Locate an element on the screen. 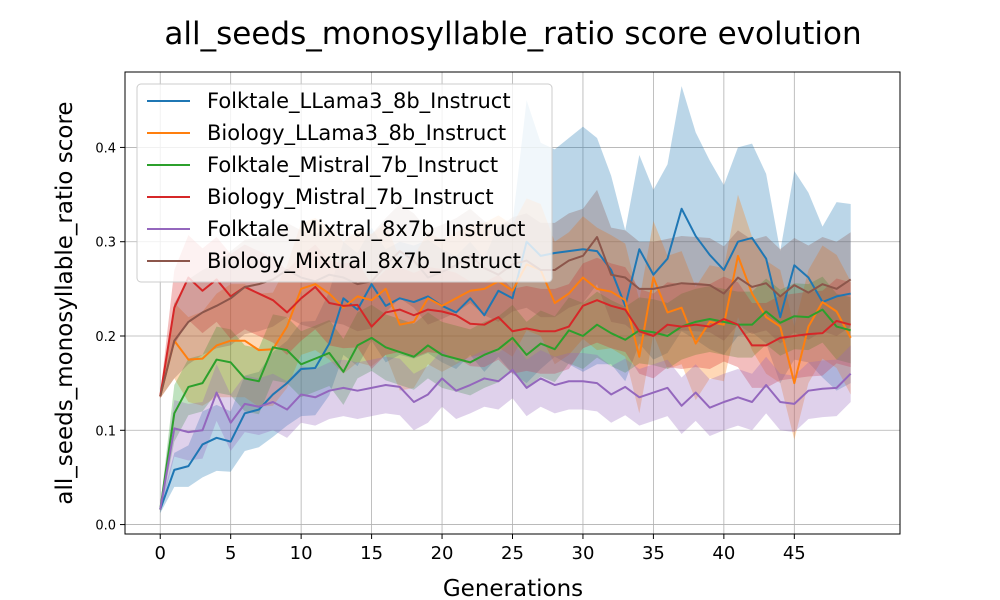 This screenshot has width=1000, height=600. y-tick-label: 0.1 is located at coordinates (105, 431).